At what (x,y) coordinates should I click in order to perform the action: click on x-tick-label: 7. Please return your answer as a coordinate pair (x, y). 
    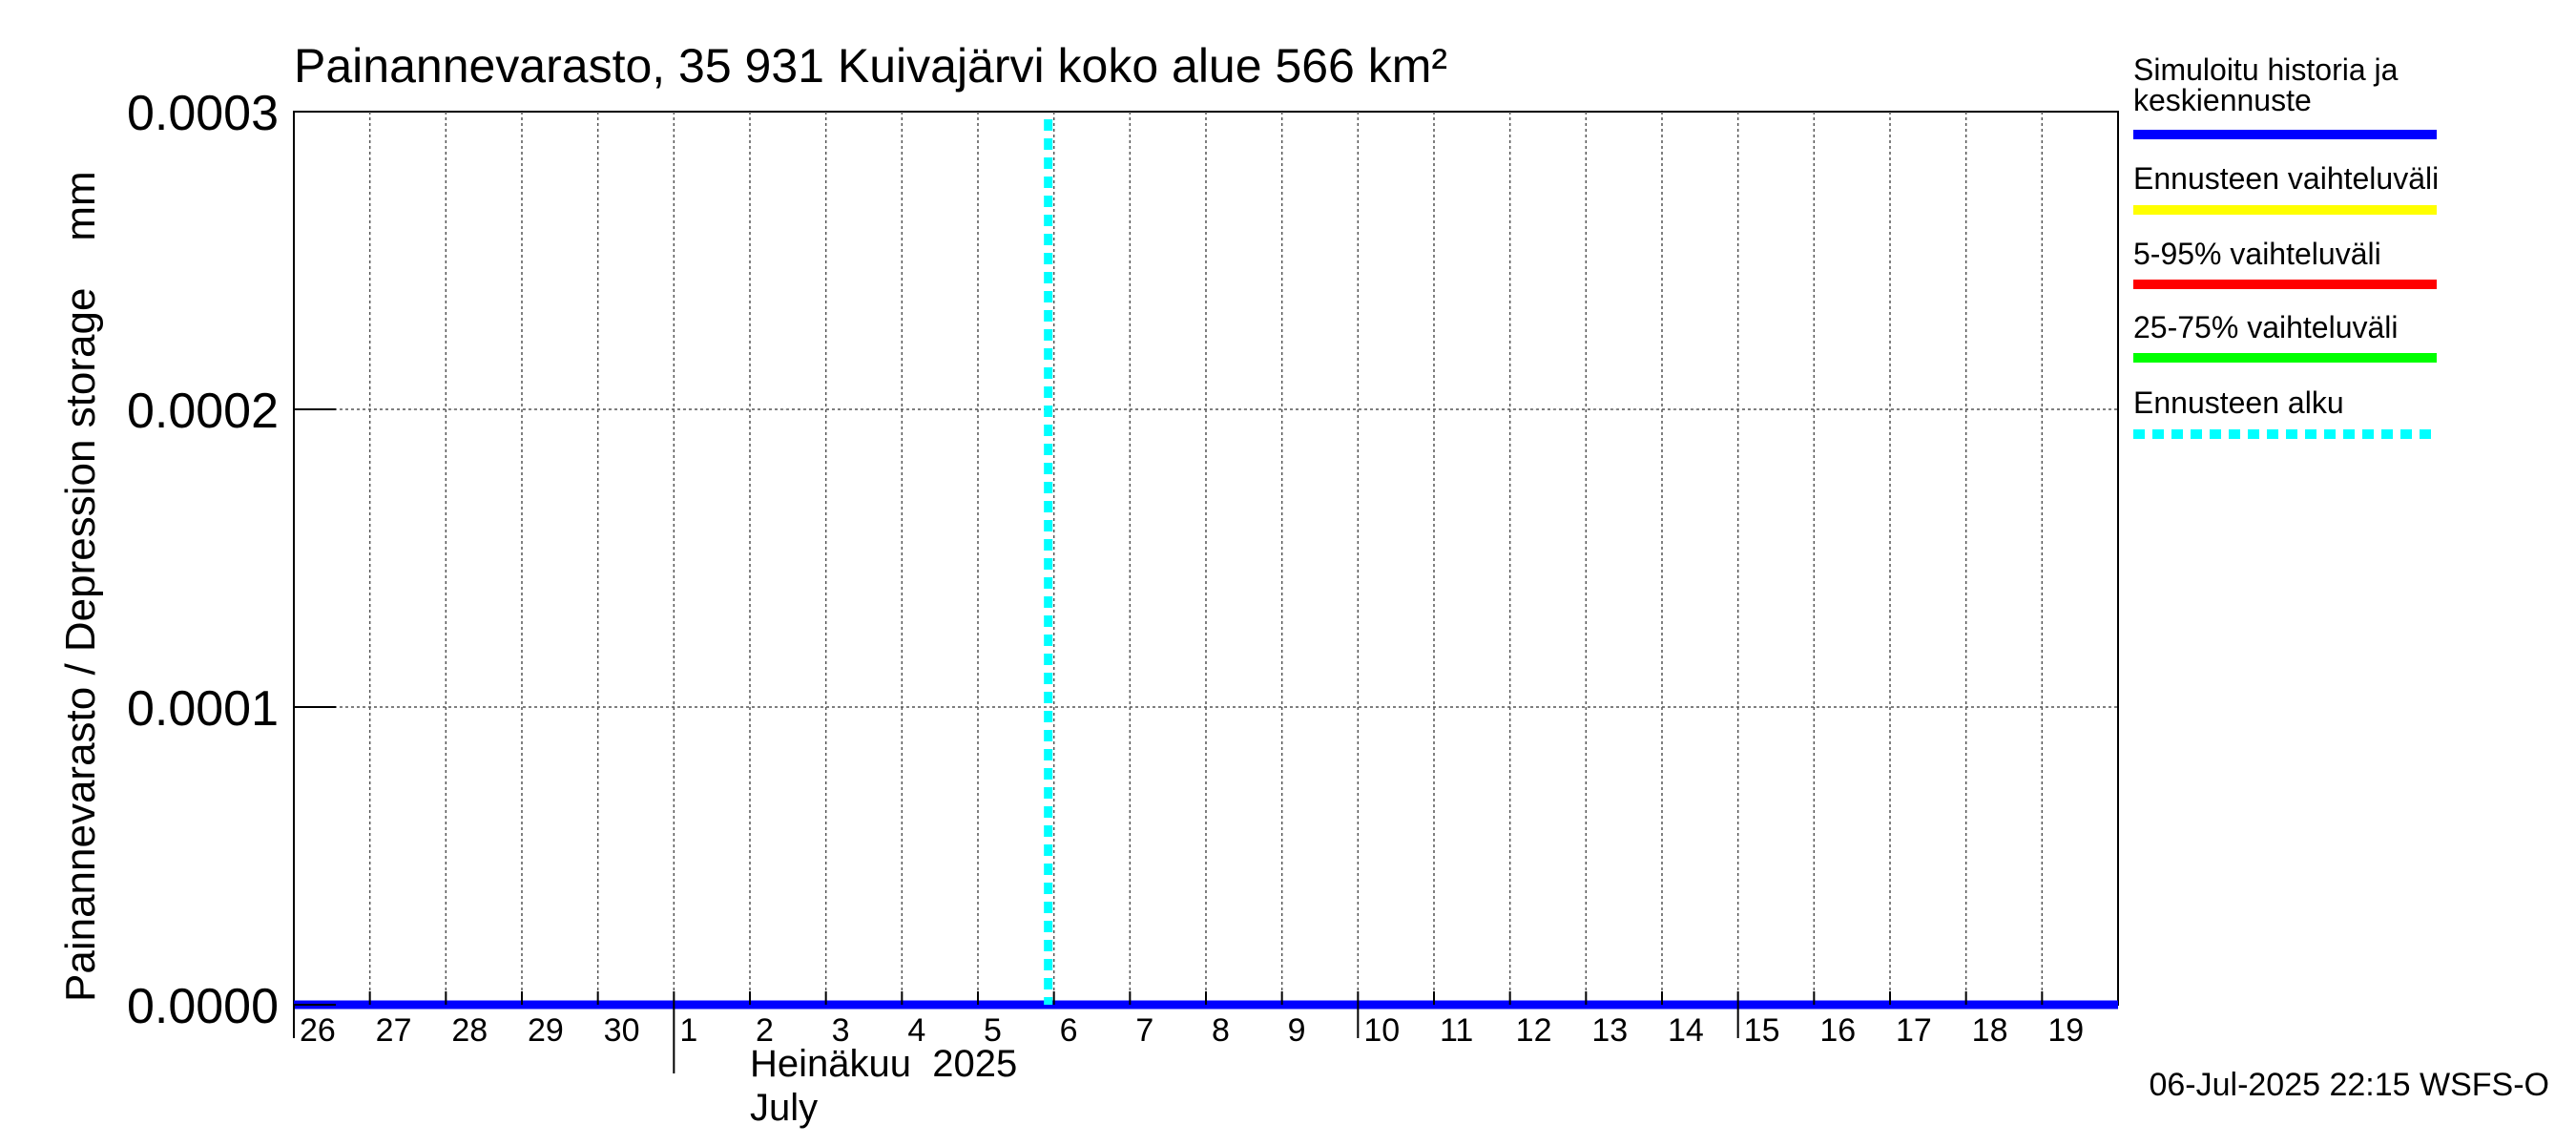
    Looking at the image, I should click on (1144, 1030).